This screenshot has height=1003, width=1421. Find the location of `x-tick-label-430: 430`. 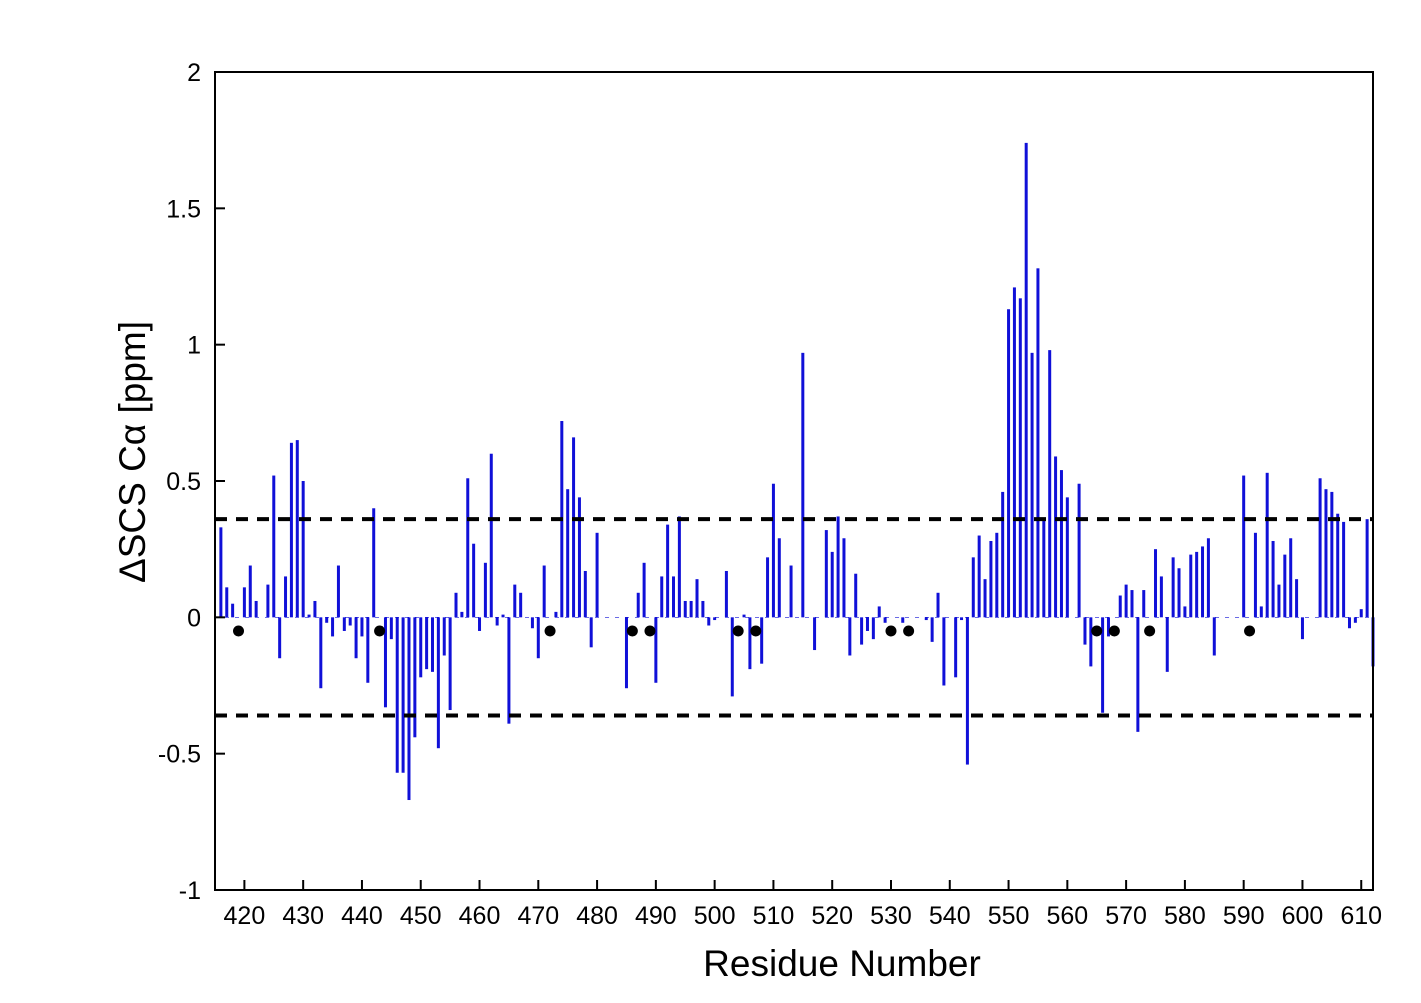

x-tick-label-430: 430 is located at coordinates (303, 916).